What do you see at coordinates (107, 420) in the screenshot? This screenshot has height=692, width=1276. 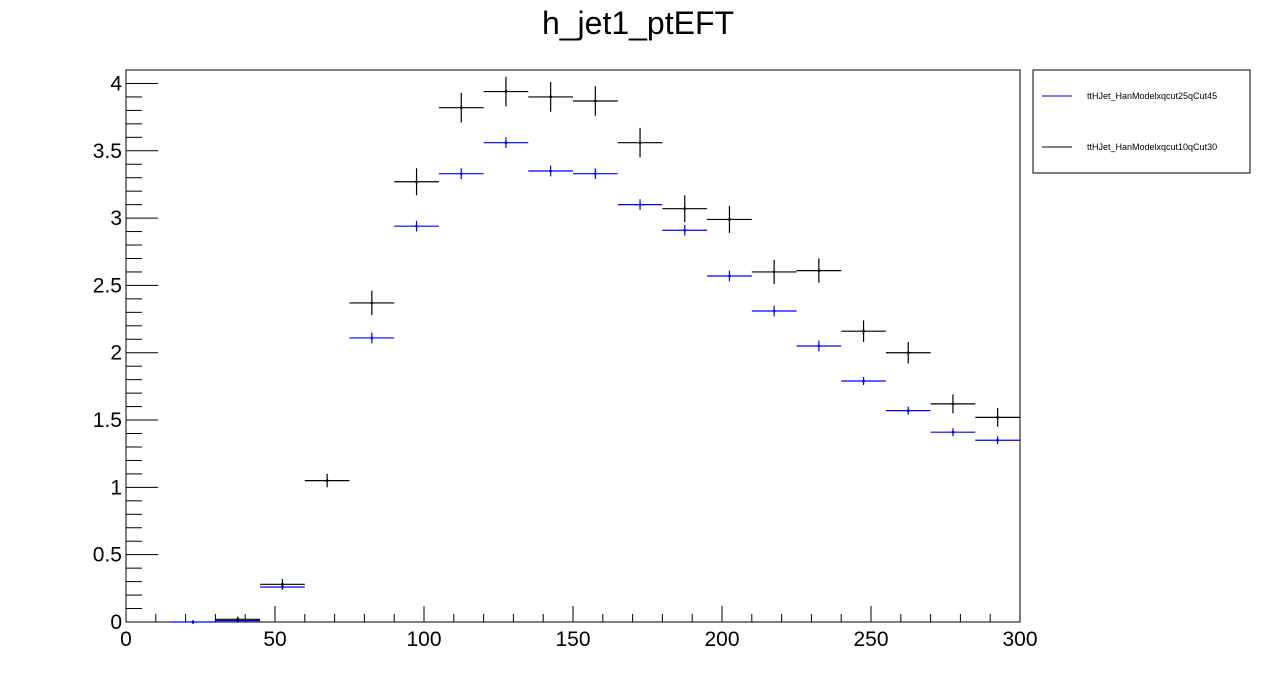 I see `y-tick-label: 1.5` at bounding box center [107, 420].